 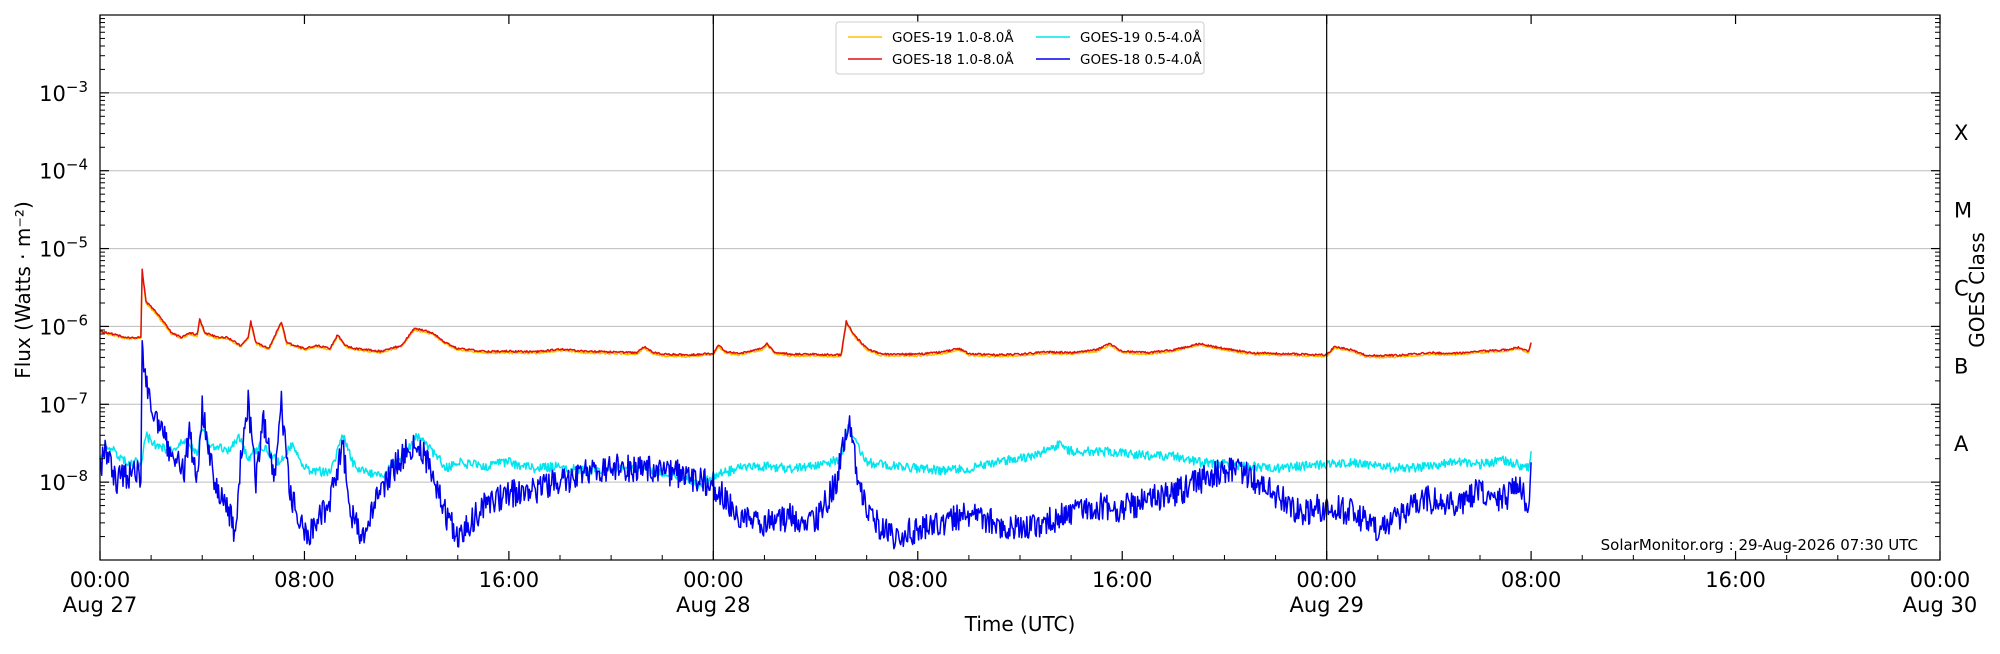 What do you see at coordinates (1759, 545) in the screenshot?
I see `credit-text: SolarMonitor.org : 29-Aug-2026 07:30 UTC` at bounding box center [1759, 545].